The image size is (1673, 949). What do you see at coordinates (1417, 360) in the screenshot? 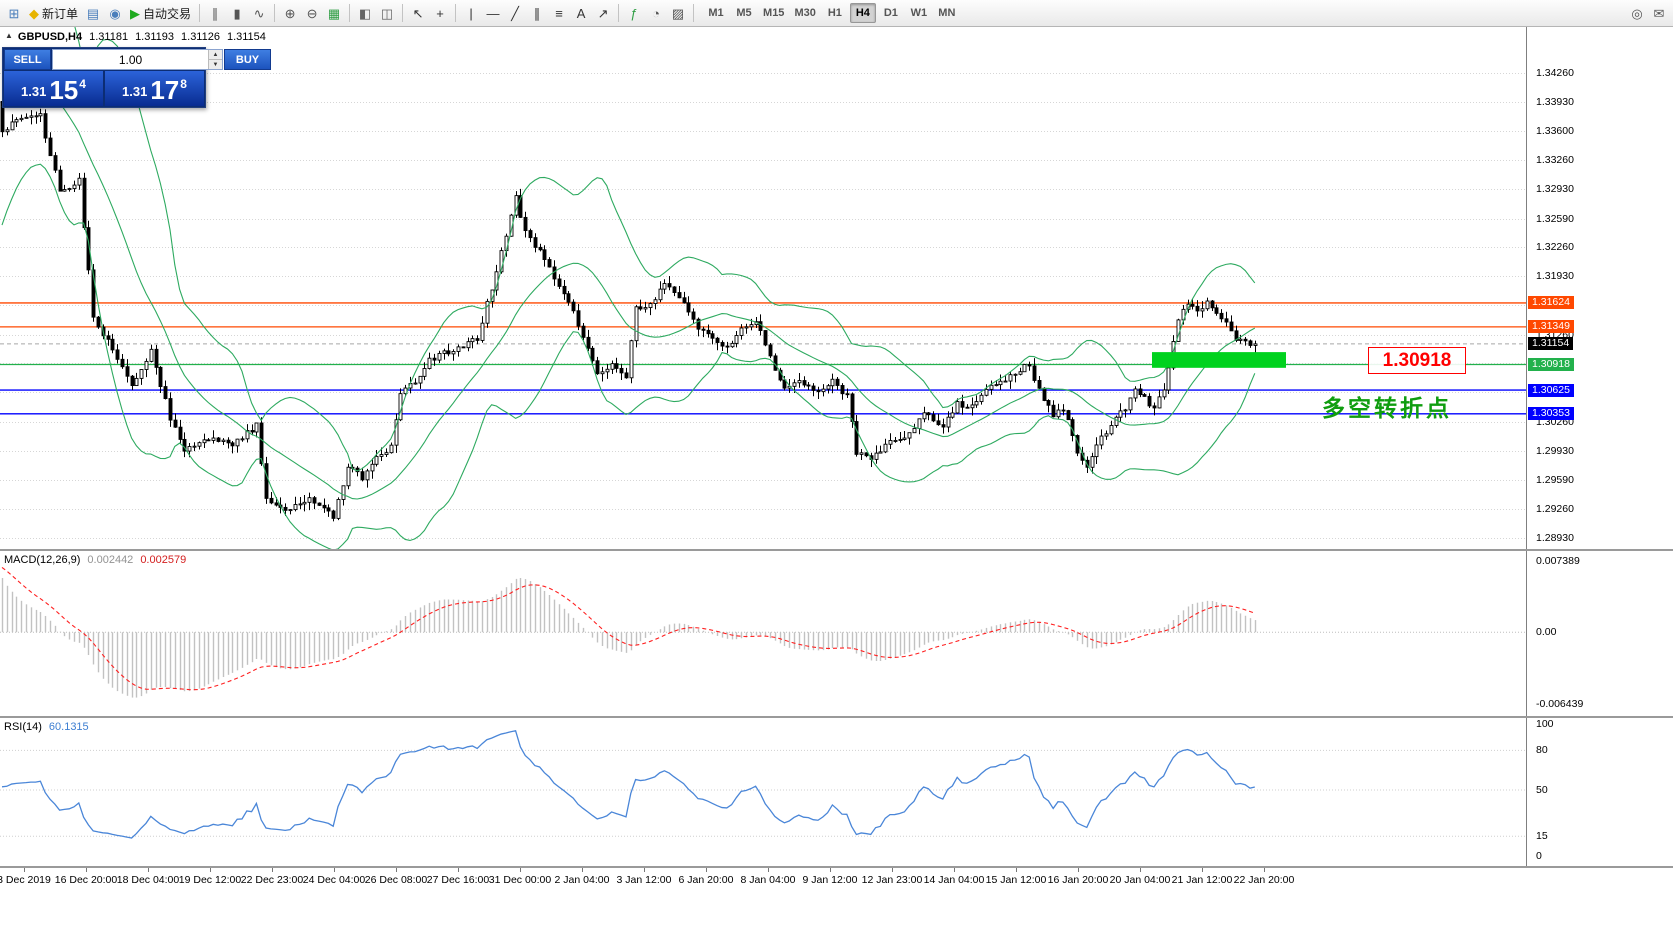
I see `price-annotation-box: 1.30918` at bounding box center [1417, 360].